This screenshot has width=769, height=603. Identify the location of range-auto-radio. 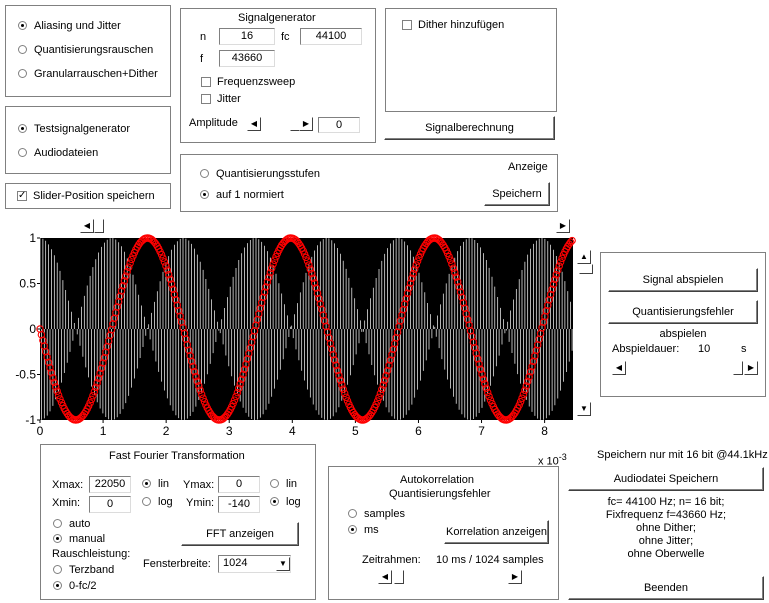
(57, 523).